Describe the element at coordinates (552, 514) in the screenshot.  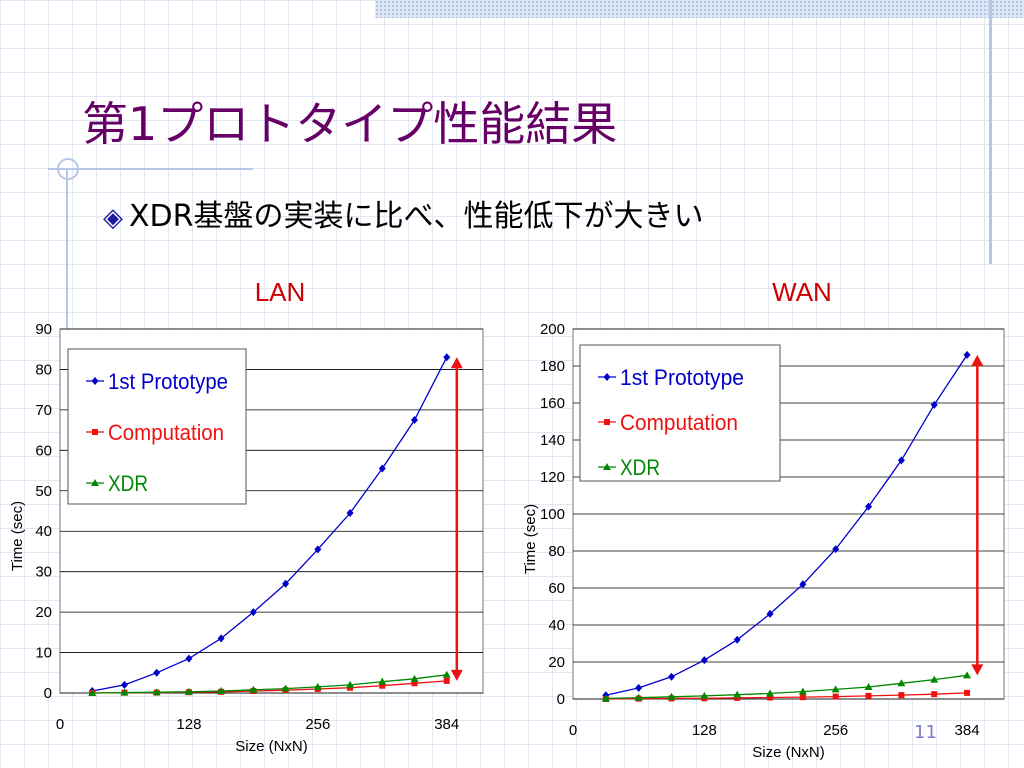
I see `y-tick-label: 100` at that location.